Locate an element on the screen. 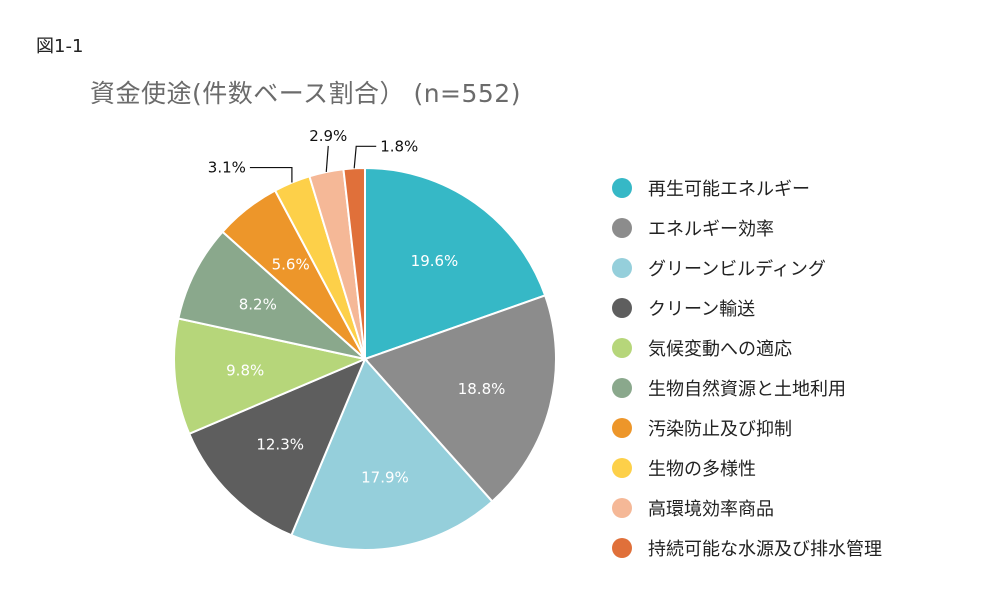  legend-label: 汚染防止及び抑制 is located at coordinates (720, 429).